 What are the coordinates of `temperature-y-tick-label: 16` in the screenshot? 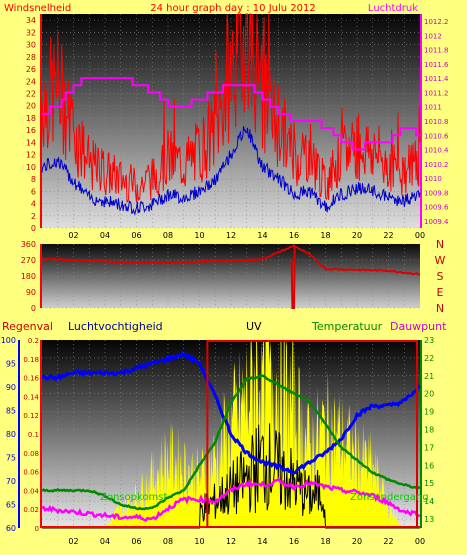 It's located at (429, 465).